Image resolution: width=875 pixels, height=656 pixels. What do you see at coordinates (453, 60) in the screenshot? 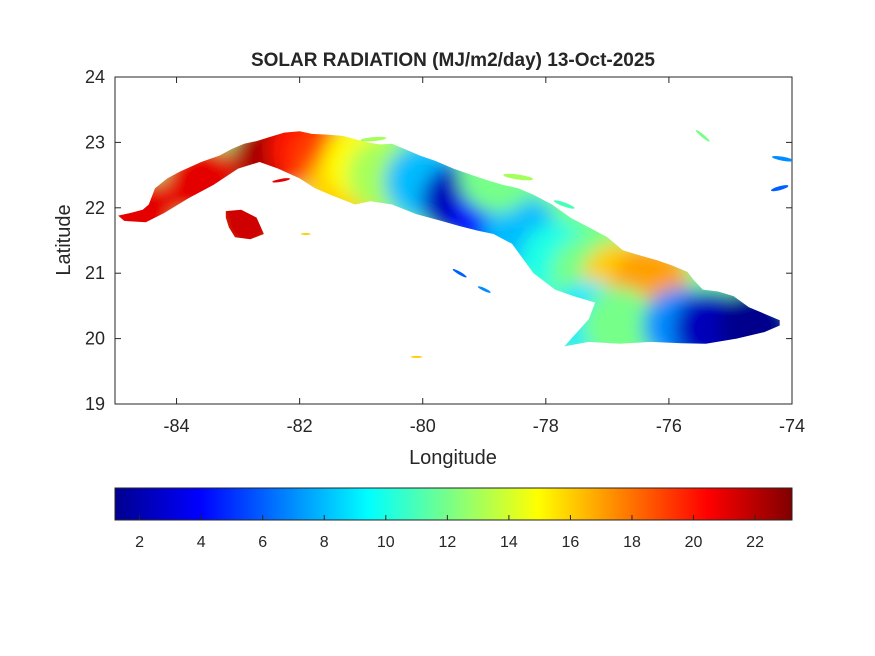
I see `chart-title: SOLAR RADIATION (MJ/m2/day) 13-Oct-2025` at bounding box center [453, 60].